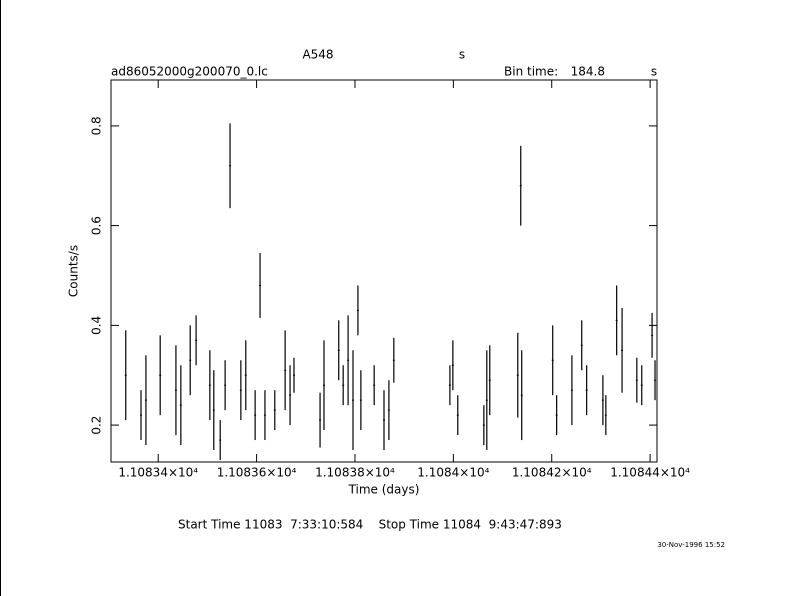 The height and width of the screenshot is (596, 790). I want to click on bin-time-unit: s, so click(654, 72).